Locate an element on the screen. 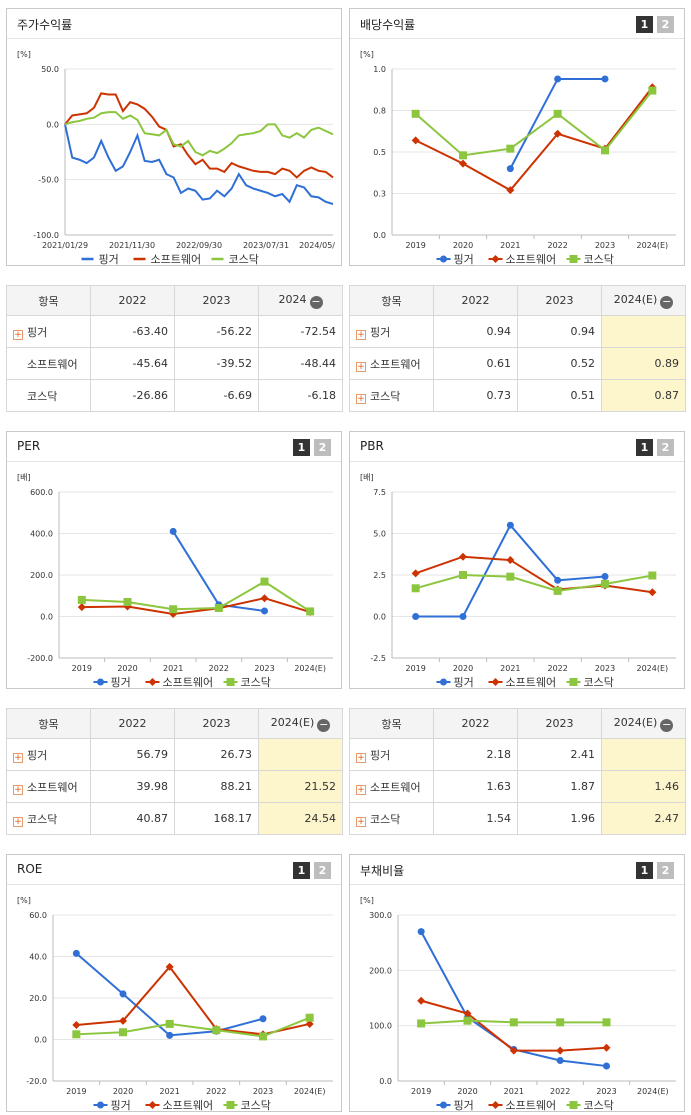  column-header: 2023 is located at coordinates (216, 300).